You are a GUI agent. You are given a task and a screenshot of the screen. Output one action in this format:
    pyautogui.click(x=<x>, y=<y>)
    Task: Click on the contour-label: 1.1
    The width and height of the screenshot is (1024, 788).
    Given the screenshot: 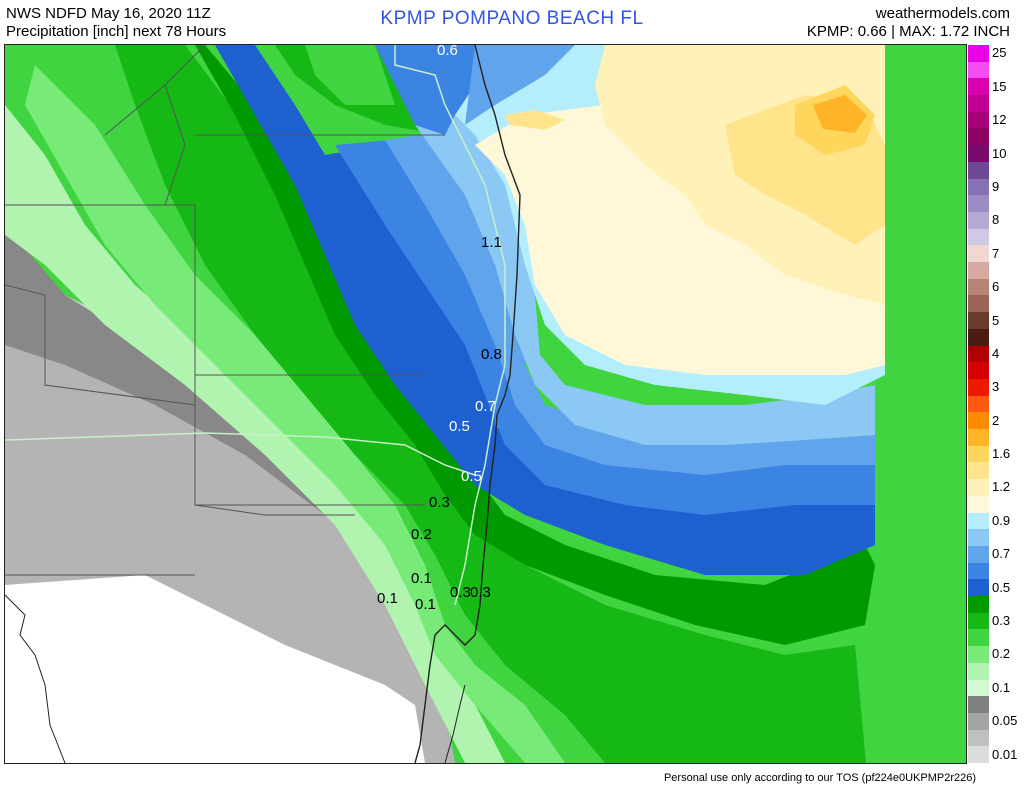 What is the action you would take?
    pyautogui.click(x=491, y=242)
    